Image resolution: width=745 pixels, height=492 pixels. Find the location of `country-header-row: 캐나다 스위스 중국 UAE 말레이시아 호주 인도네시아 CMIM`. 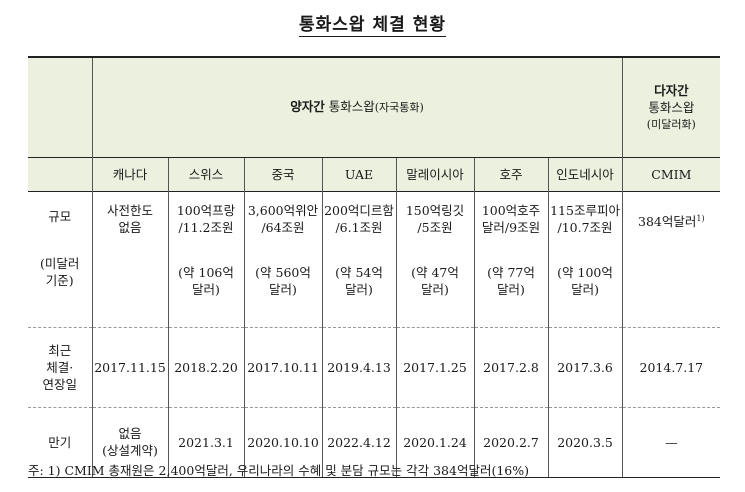

country-header-row: 캐나다 스위스 중국 UAE 말레이시아 호주 인도네시아 CMIM is located at coordinates (374, 173).